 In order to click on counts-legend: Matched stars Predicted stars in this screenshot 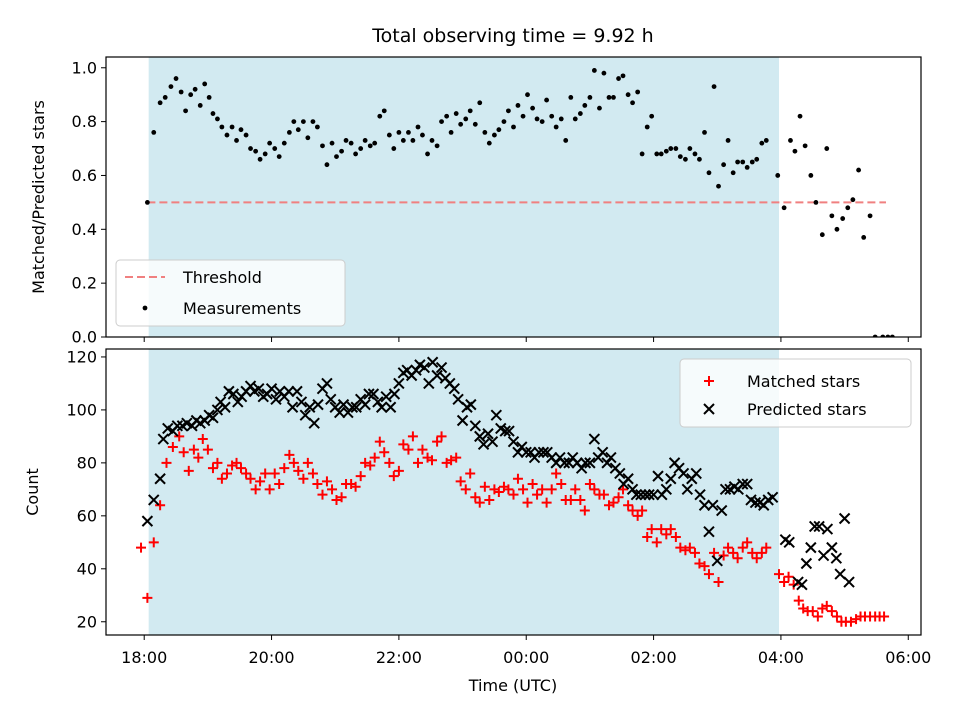, I will do `click(795, 393)`.